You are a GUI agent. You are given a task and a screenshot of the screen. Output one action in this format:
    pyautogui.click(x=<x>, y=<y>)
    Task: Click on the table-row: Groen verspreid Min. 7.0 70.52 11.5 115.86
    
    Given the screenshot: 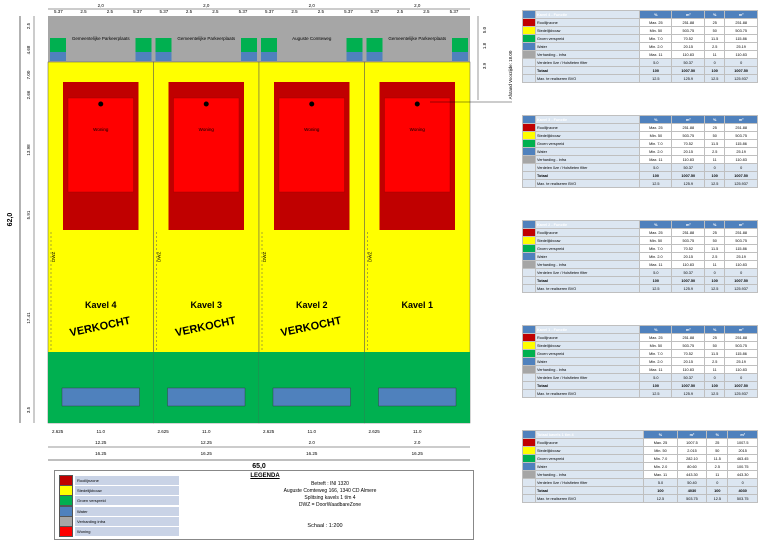 What is the action you would take?
    pyautogui.click(x=640, y=248)
    